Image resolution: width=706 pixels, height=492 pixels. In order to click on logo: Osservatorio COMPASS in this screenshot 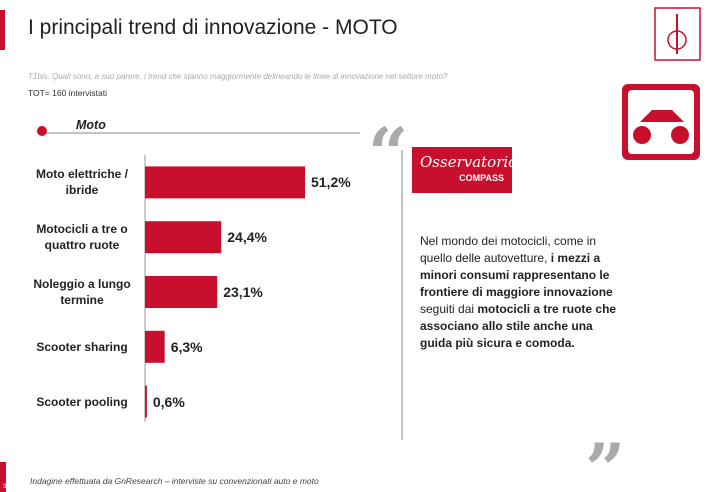, I will do `click(464, 170)`.